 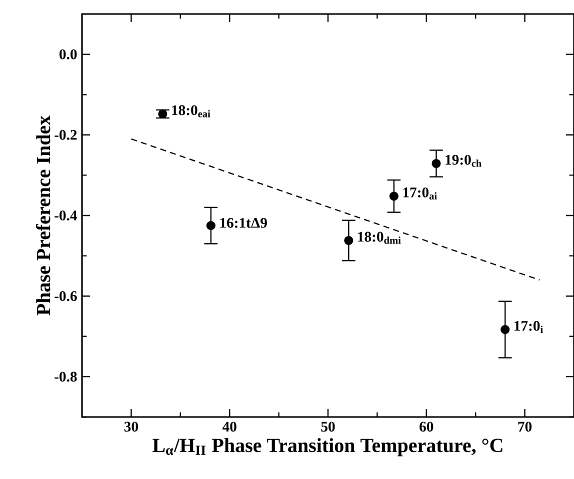 What do you see at coordinates (65, 296) in the screenshot?
I see `y-tick-label: -0.6` at bounding box center [65, 296].